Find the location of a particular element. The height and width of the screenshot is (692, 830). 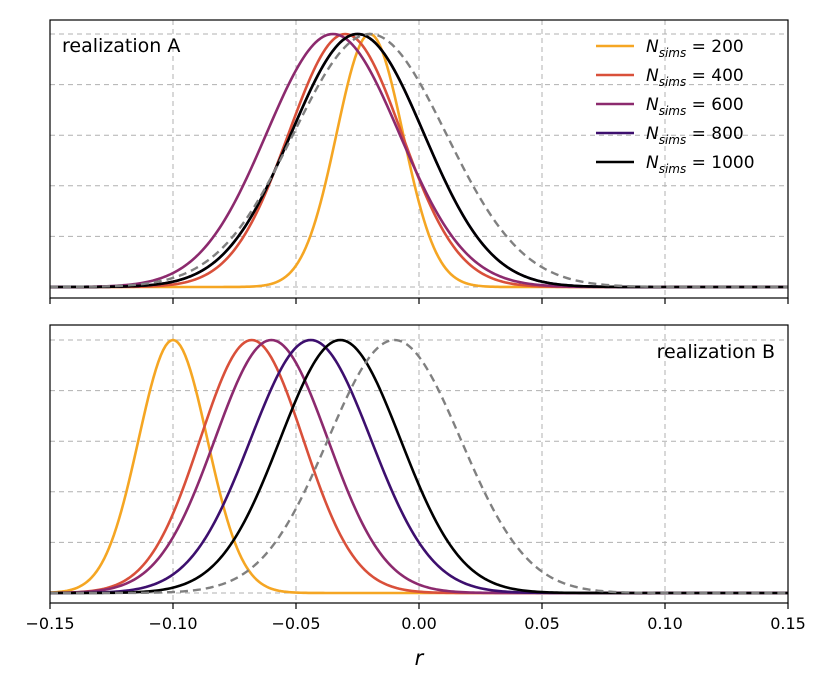

legend-label: Nsims = 1000 is located at coordinates (700, 164).